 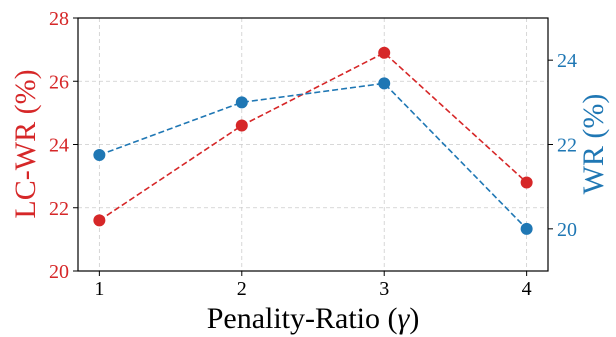 What do you see at coordinates (25, 143) in the screenshot?
I see `y-axis-left-title: LC-WR (%)` at bounding box center [25, 143].